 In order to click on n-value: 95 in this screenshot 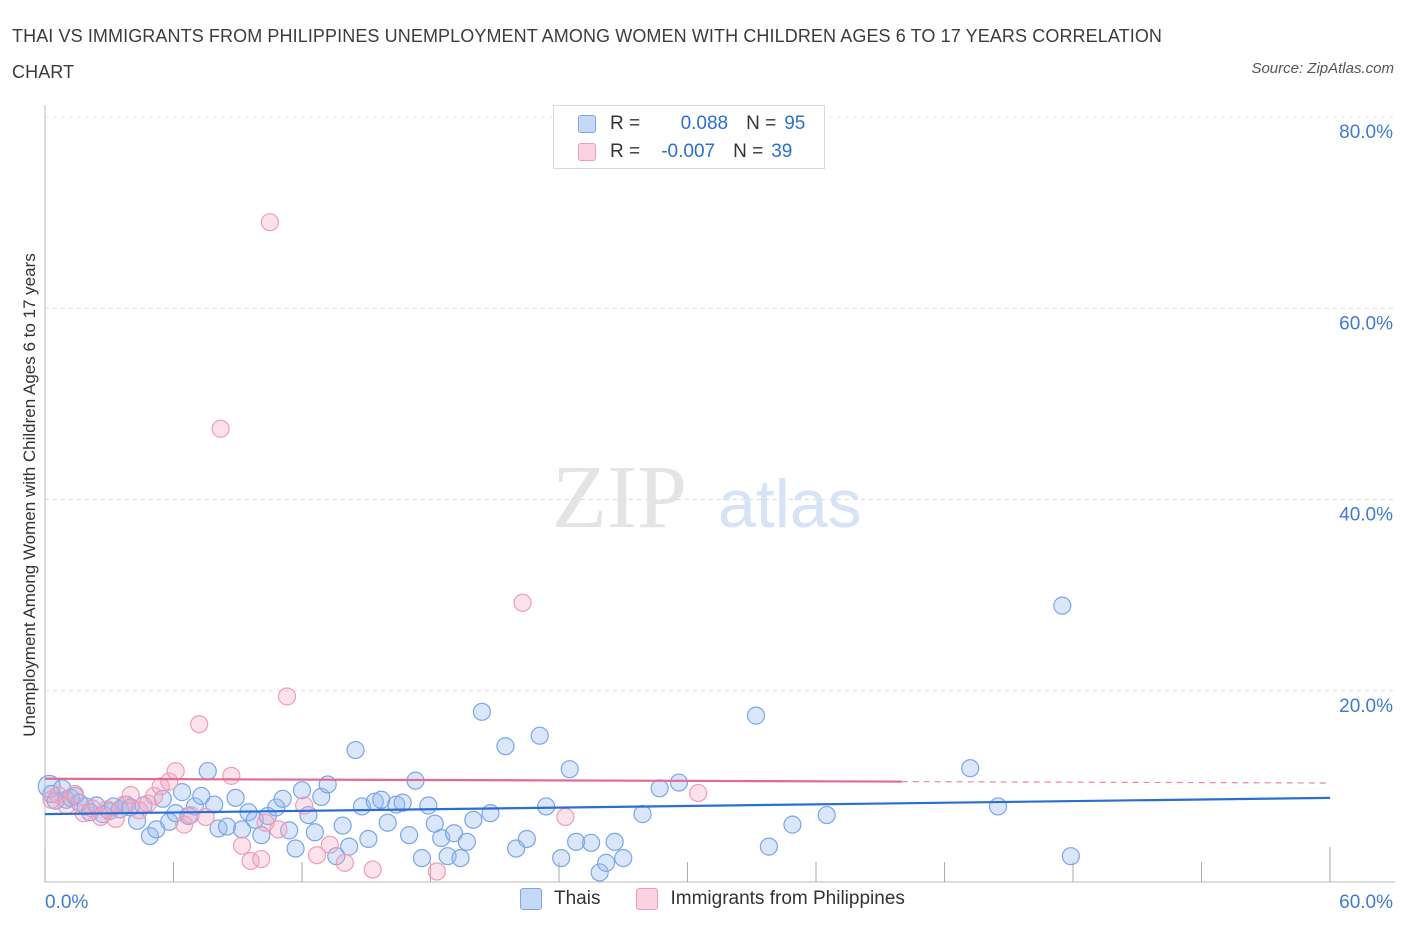, I will do `click(795, 123)`.